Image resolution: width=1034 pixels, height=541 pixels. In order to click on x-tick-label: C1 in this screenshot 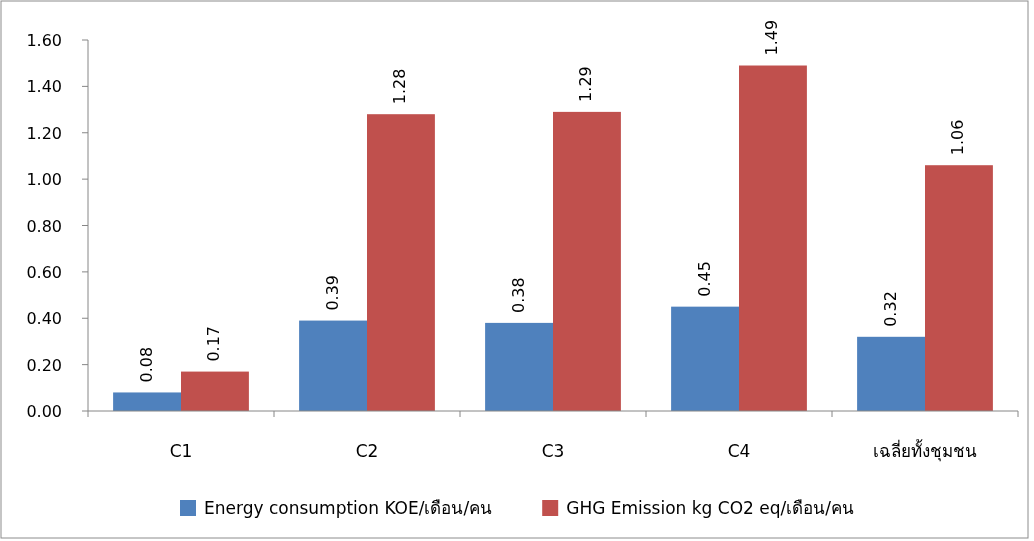, I will do `click(181, 451)`.